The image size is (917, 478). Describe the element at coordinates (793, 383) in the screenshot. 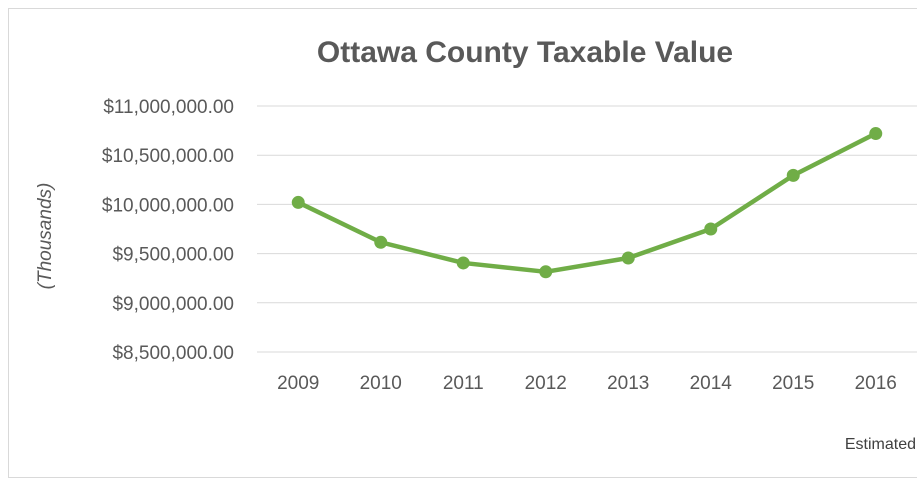

I see `x-tick-label: 2015` at that location.